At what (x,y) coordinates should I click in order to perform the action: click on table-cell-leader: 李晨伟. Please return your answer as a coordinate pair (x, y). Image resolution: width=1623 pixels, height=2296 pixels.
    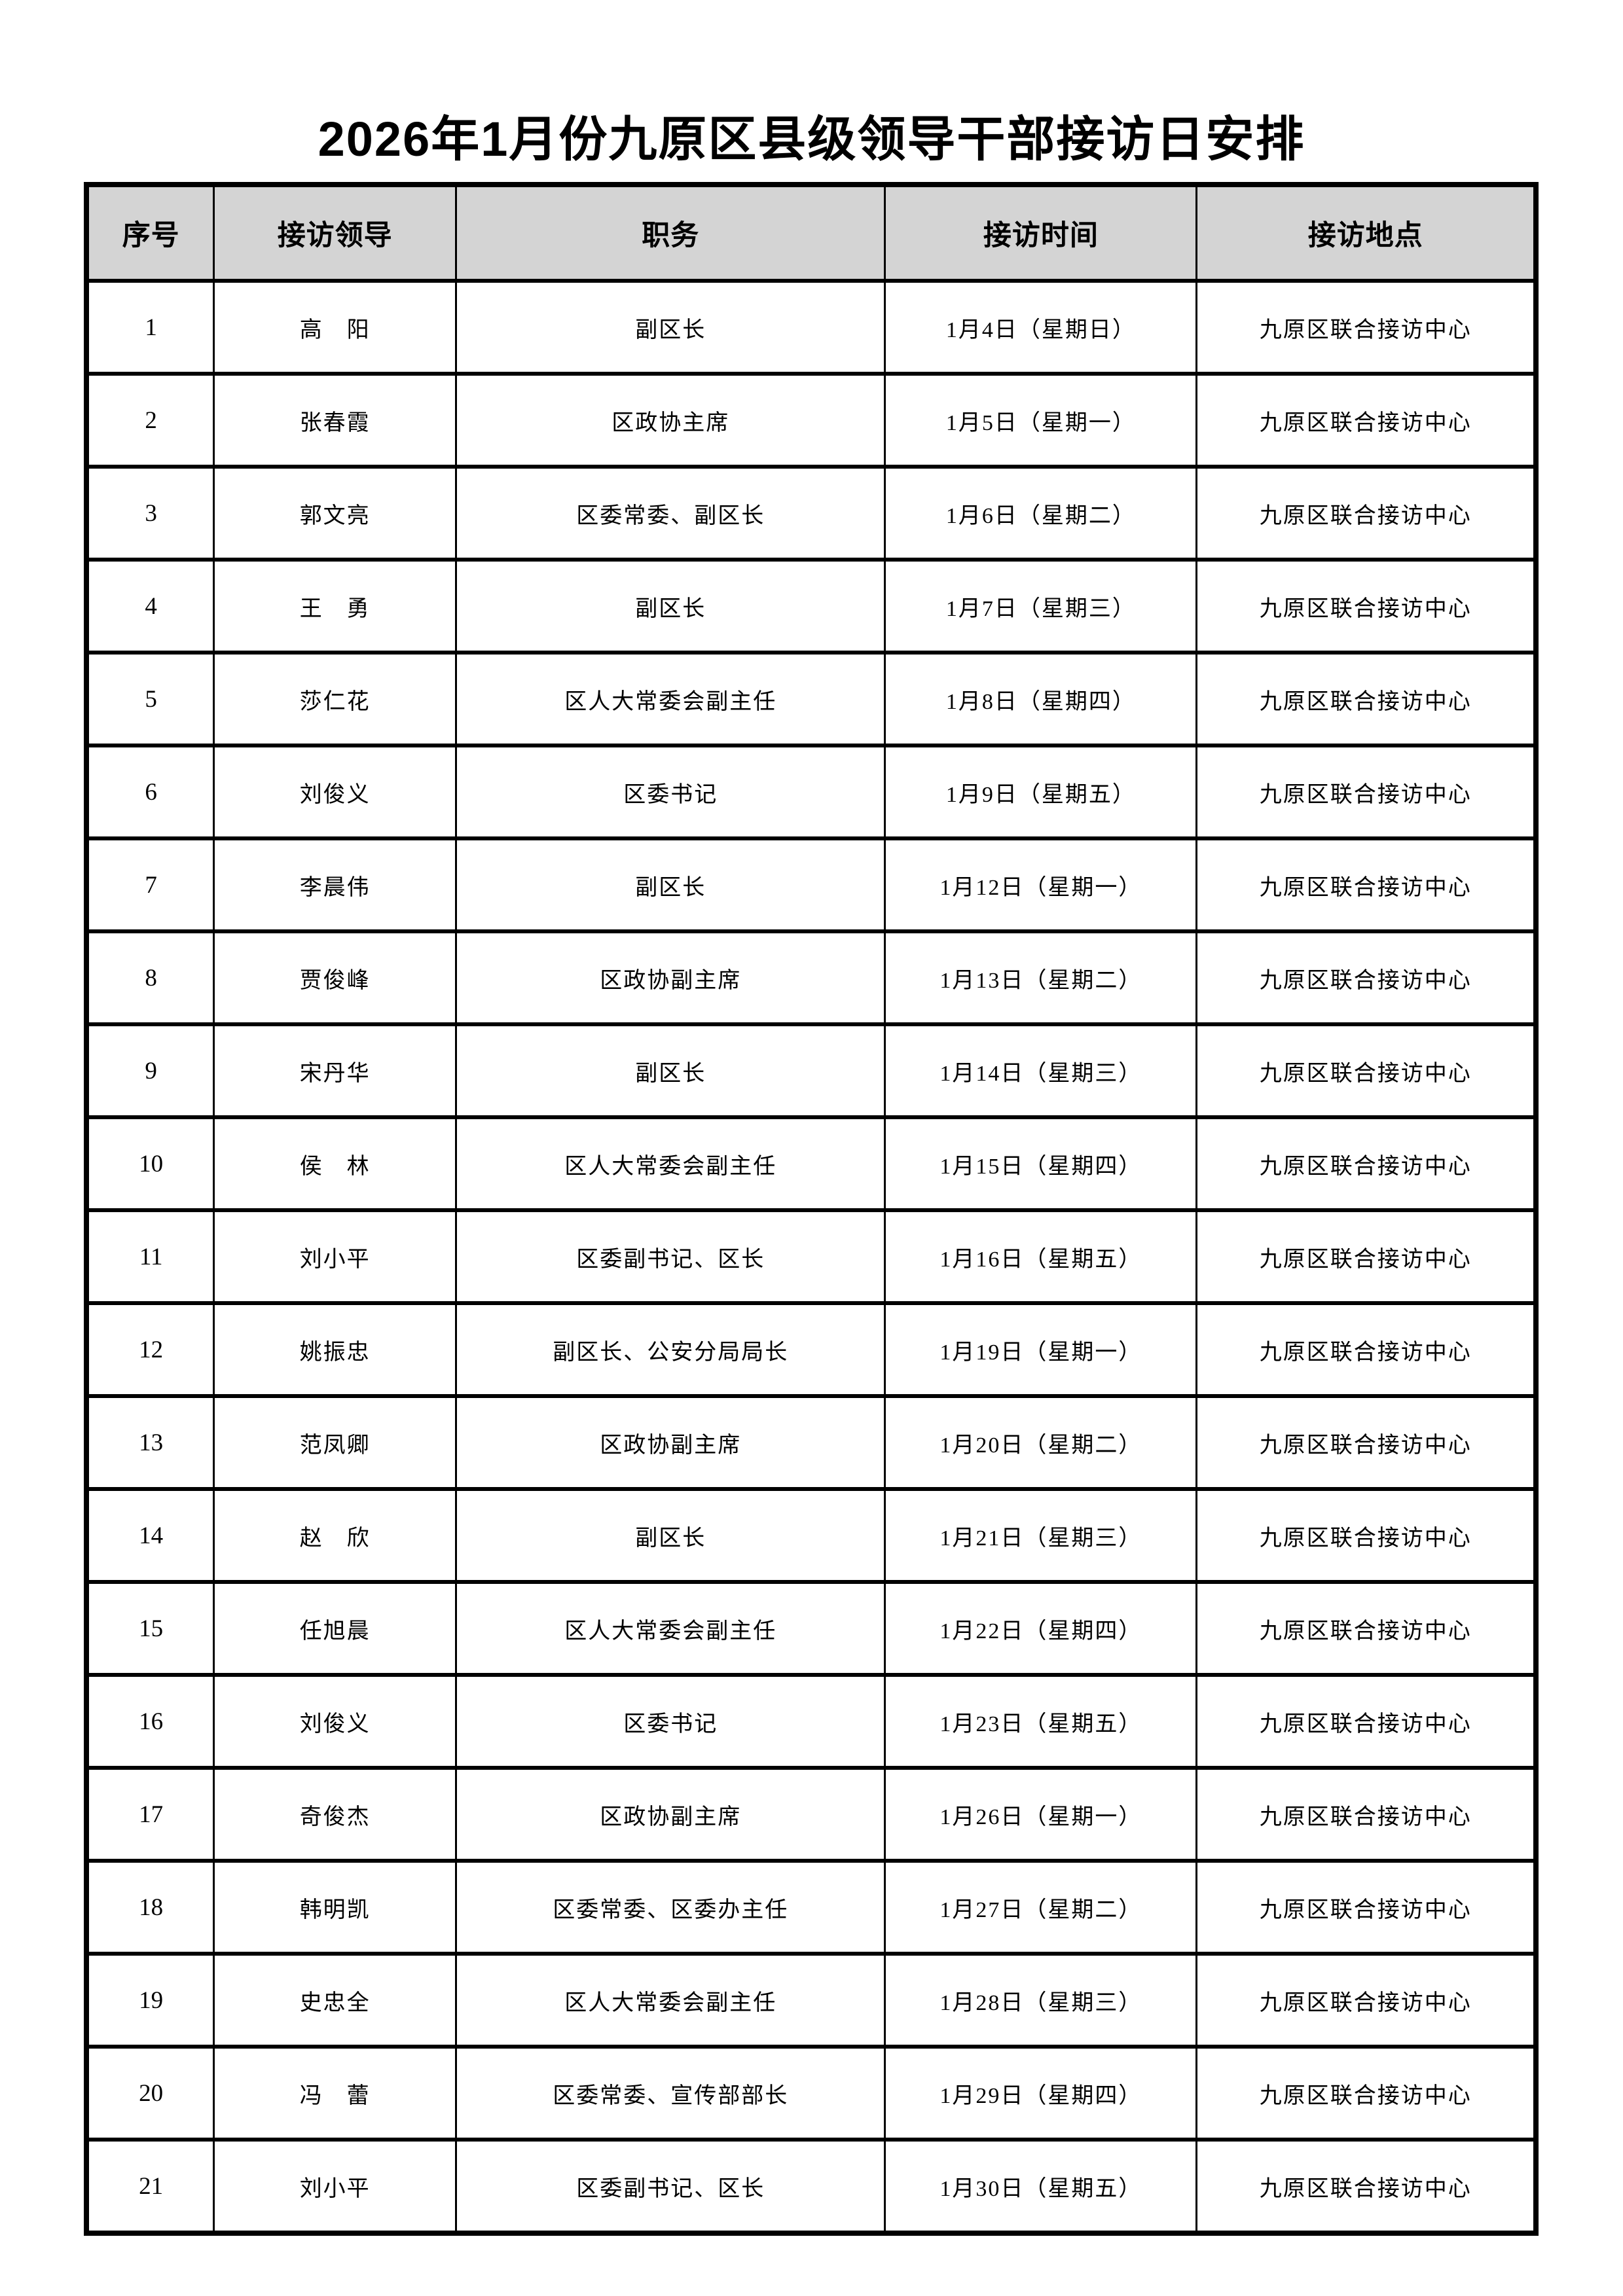
    Looking at the image, I should click on (335, 884).